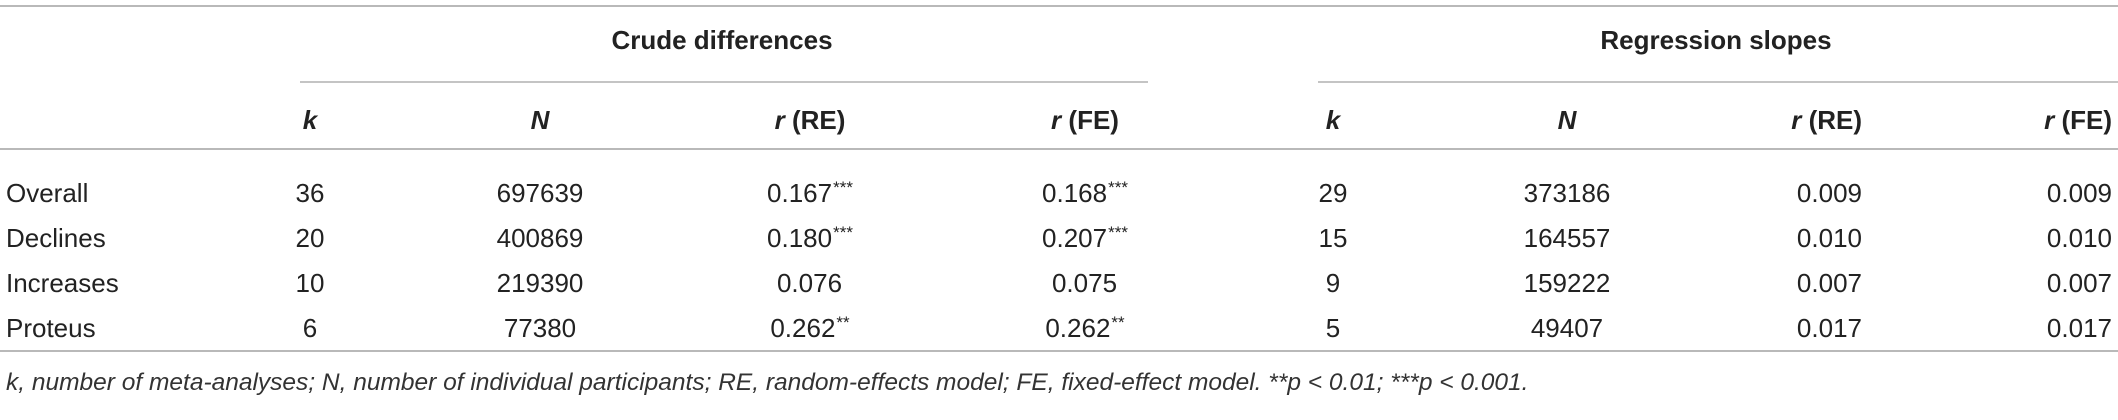 The width and height of the screenshot is (2118, 420). What do you see at coordinates (62, 283) in the screenshot?
I see `row-label: Increases` at bounding box center [62, 283].